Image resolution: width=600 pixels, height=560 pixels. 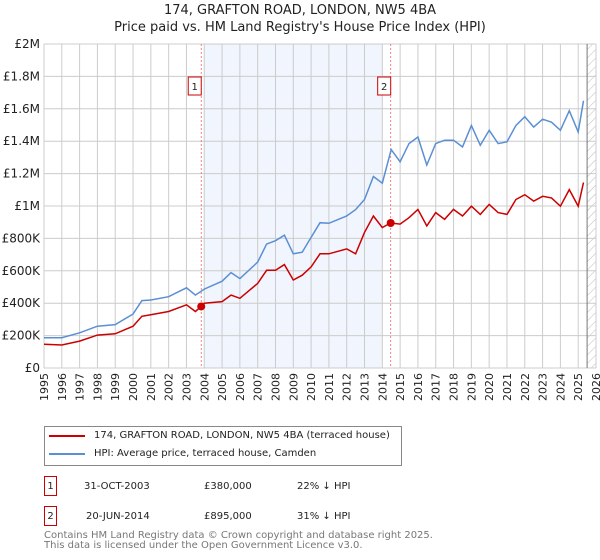 What do you see at coordinates (67, 453) in the screenshot?
I see `legend-blue-line` at bounding box center [67, 453].